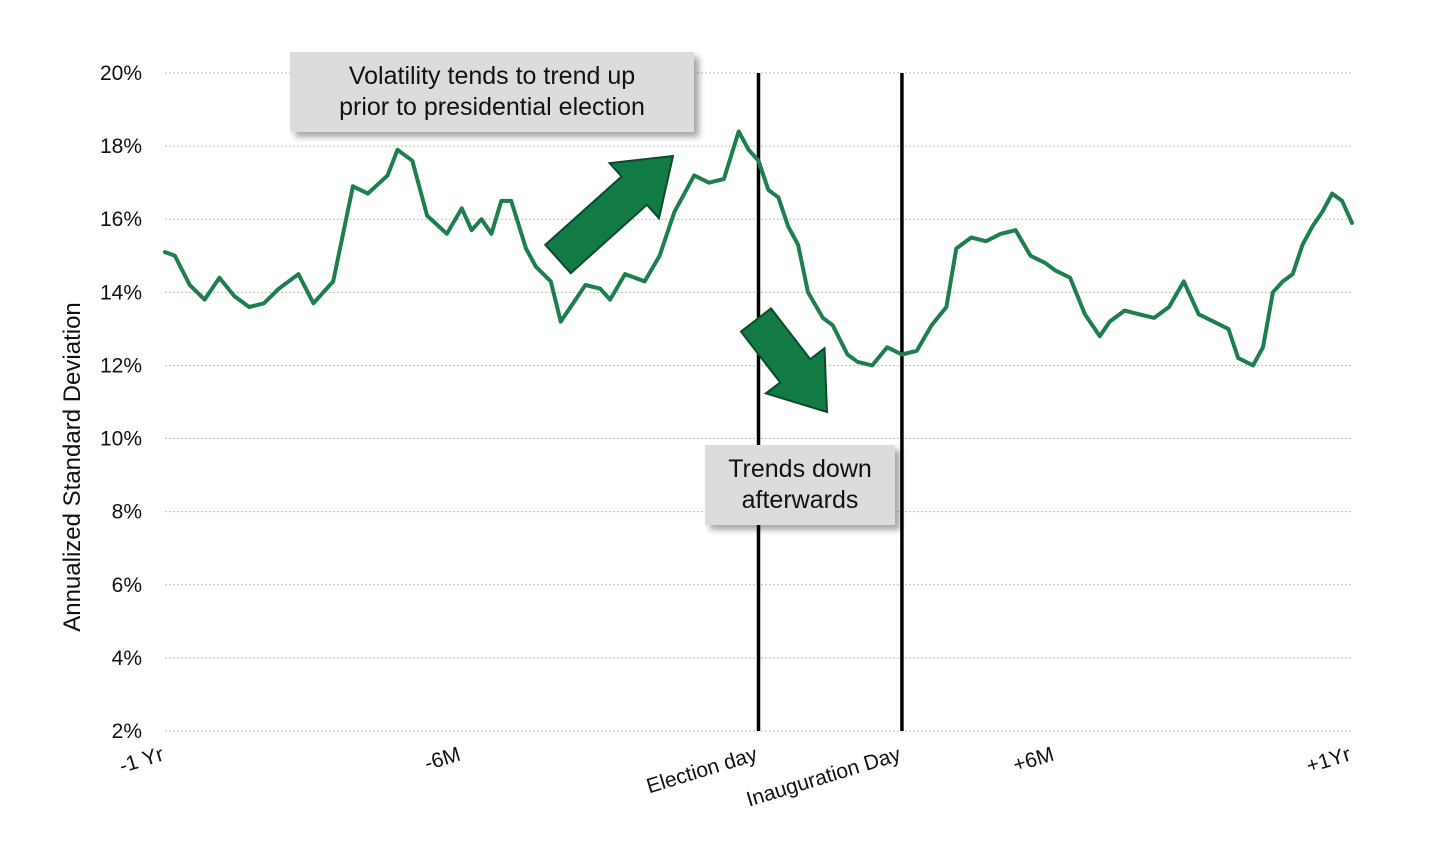 This screenshot has height=861, width=1440. I want to click on x-tick-label: +1Yr, so click(1329, 760).